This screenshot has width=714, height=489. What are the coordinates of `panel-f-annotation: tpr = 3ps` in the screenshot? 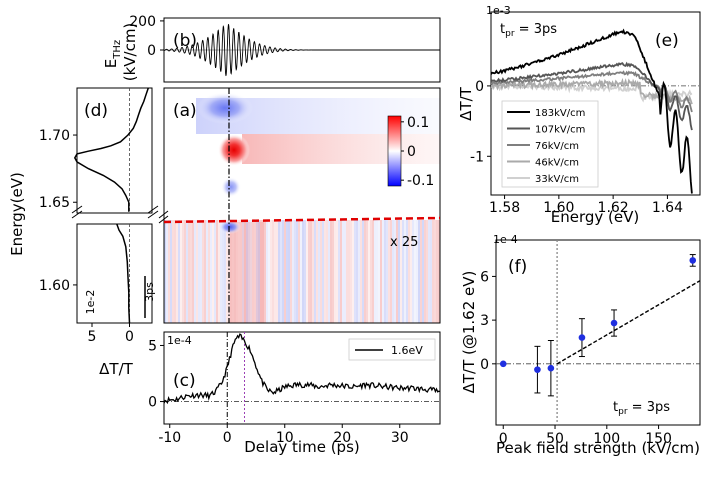 It's located at (641, 408).